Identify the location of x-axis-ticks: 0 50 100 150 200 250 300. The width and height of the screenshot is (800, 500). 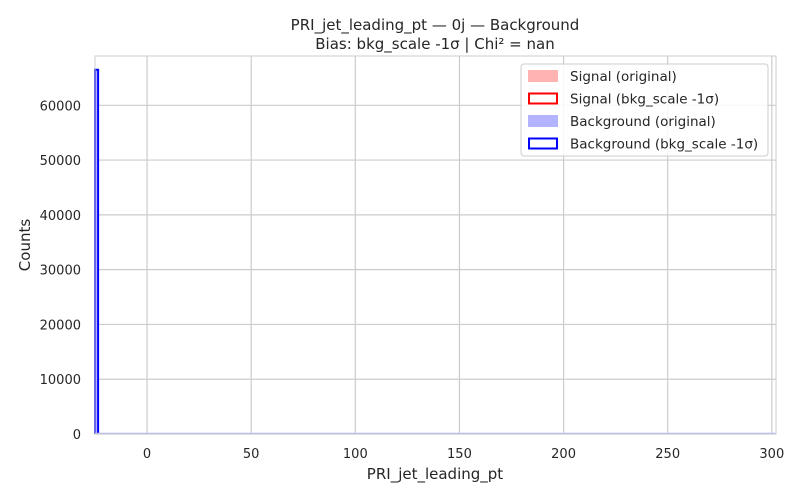
(463, 454).